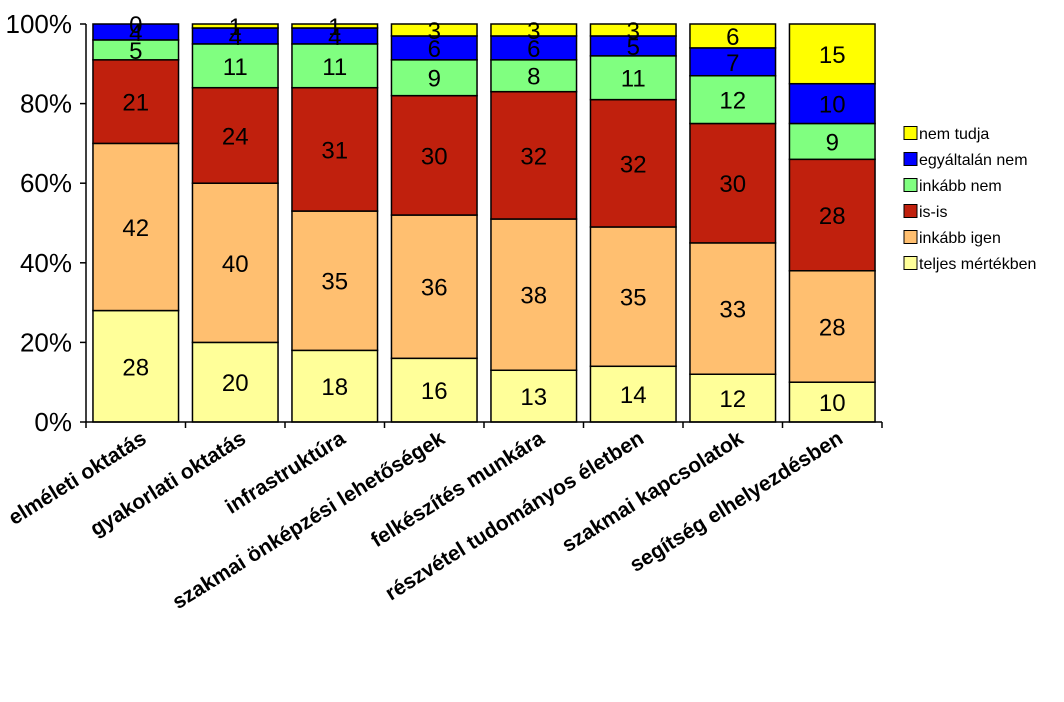 The height and width of the screenshot is (702, 1064). Describe the element at coordinates (458, 489) in the screenshot. I see `category-label: felkészítés munkára` at that location.